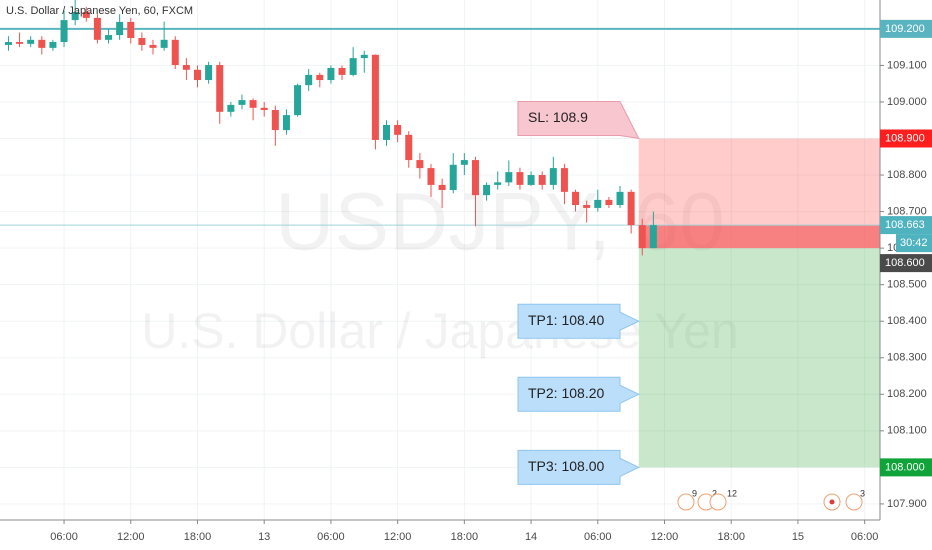  I want to click on callout-label: SL: 108.9, so click(558, 117).